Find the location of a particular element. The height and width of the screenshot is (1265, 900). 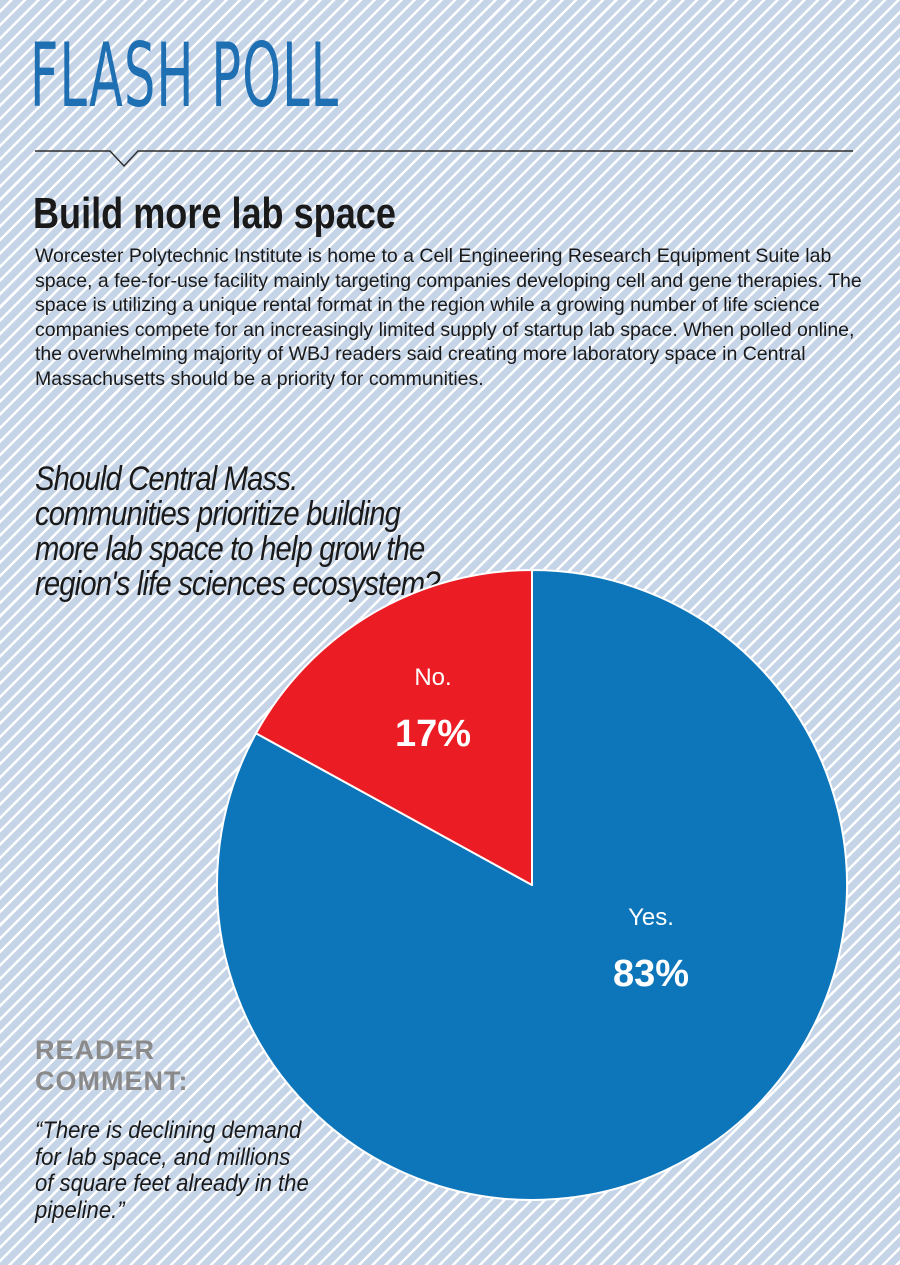

slice-label-yes: Yes. is located at coordinates (651, 917).